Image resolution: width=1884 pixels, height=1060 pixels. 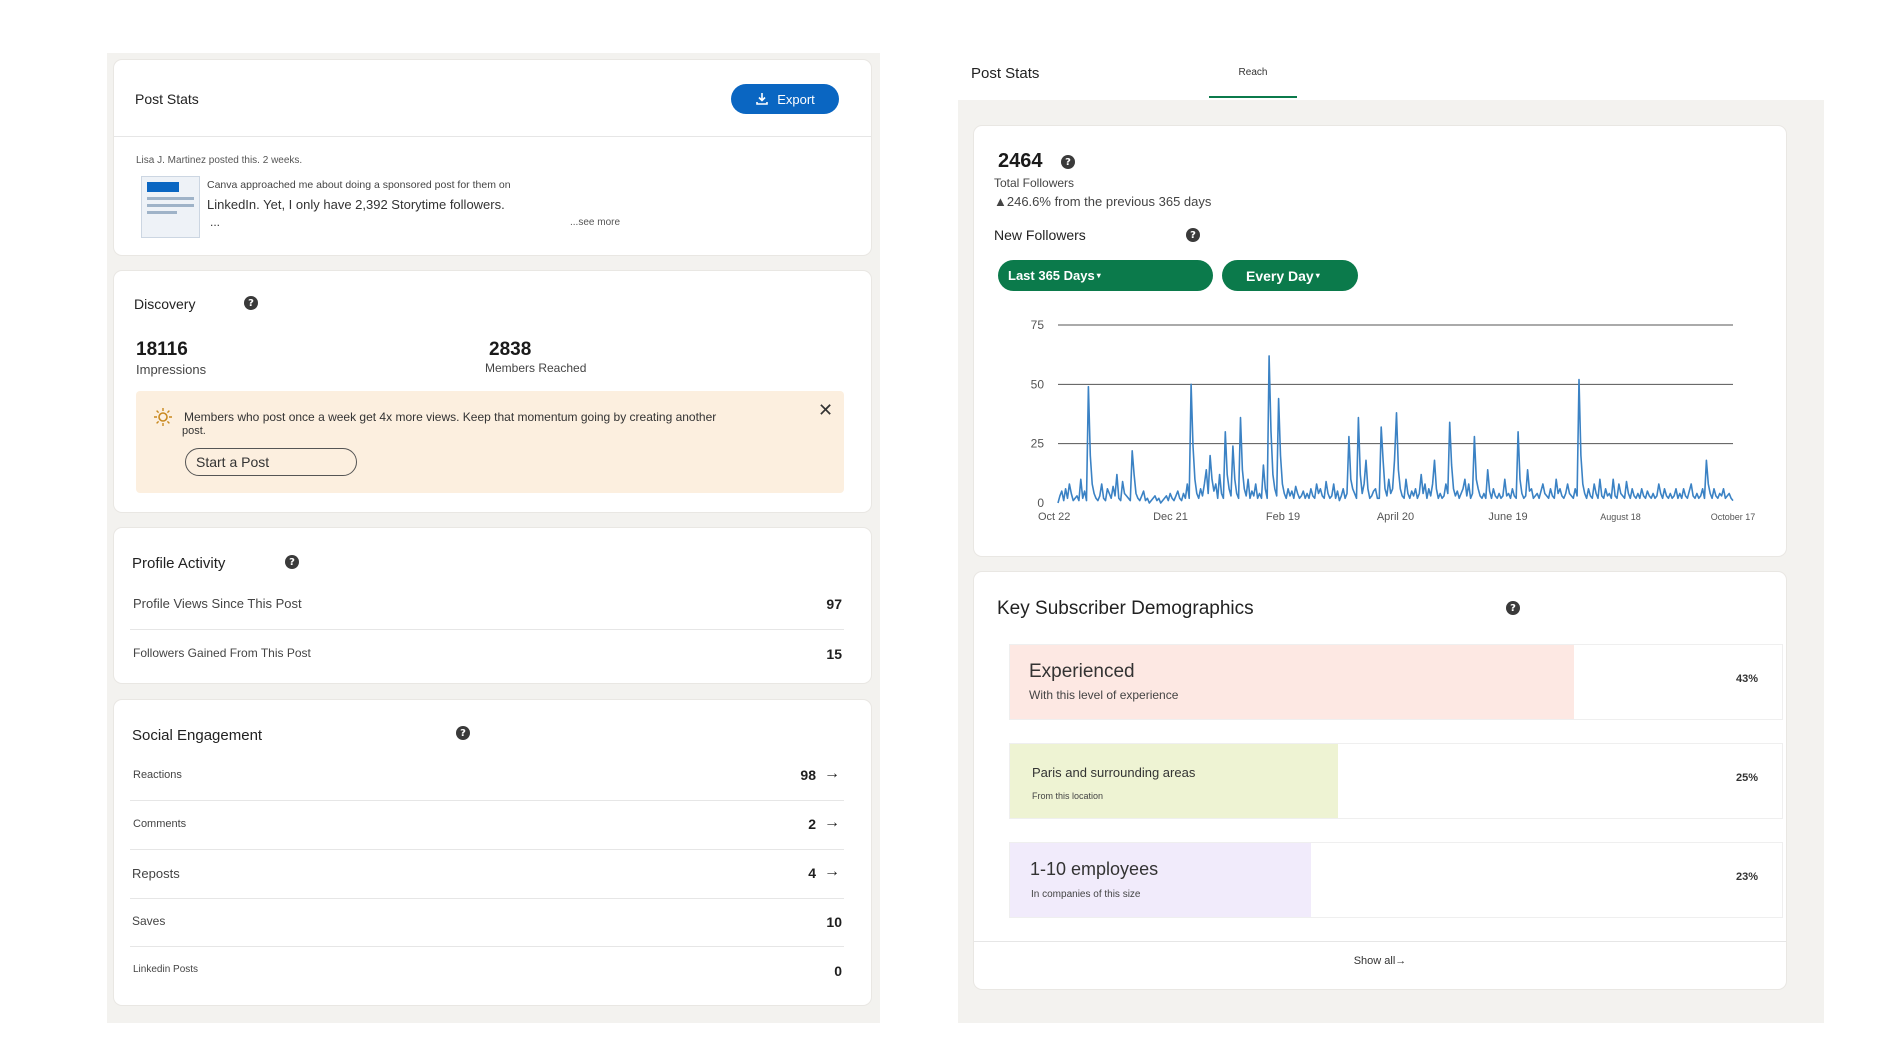 What do you see at coordinates (1746, 877) in the screenshot?
I see `demographic-percent: 23%` at bounding box center [1746, 877].